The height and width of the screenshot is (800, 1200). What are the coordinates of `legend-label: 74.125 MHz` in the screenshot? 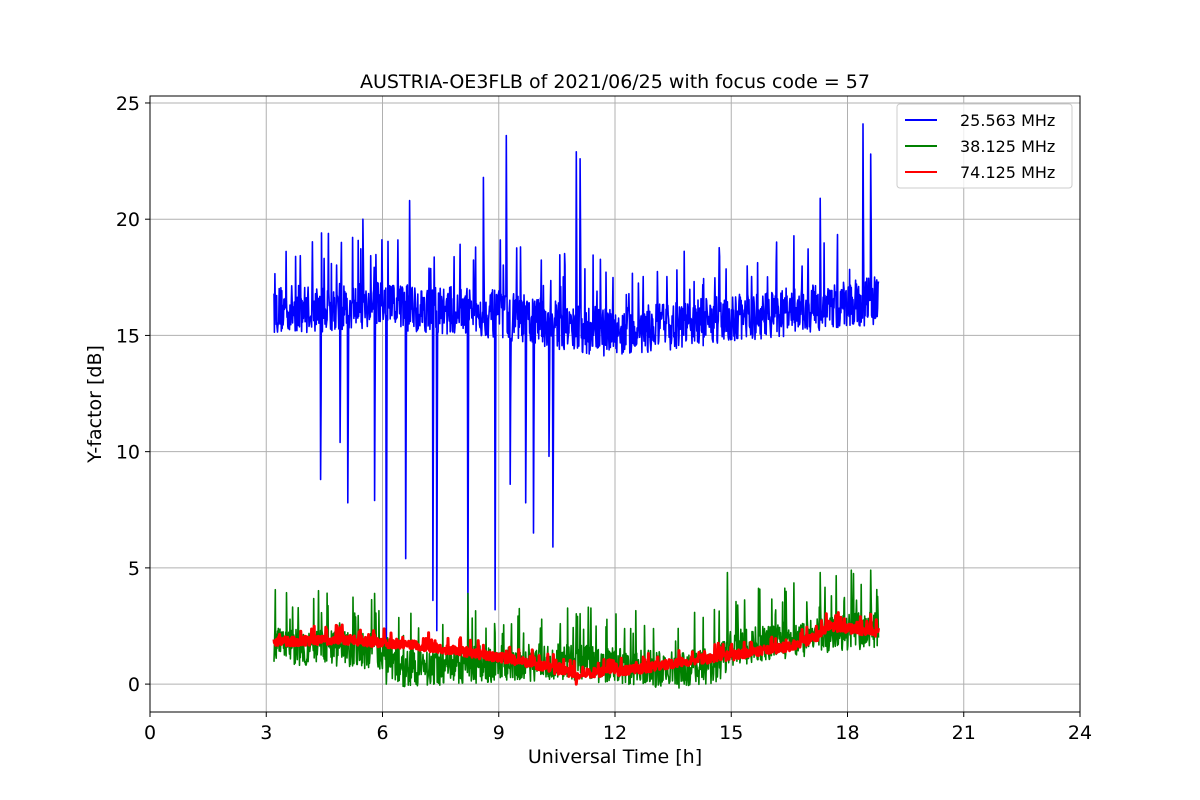 It's located at (1007, 172).